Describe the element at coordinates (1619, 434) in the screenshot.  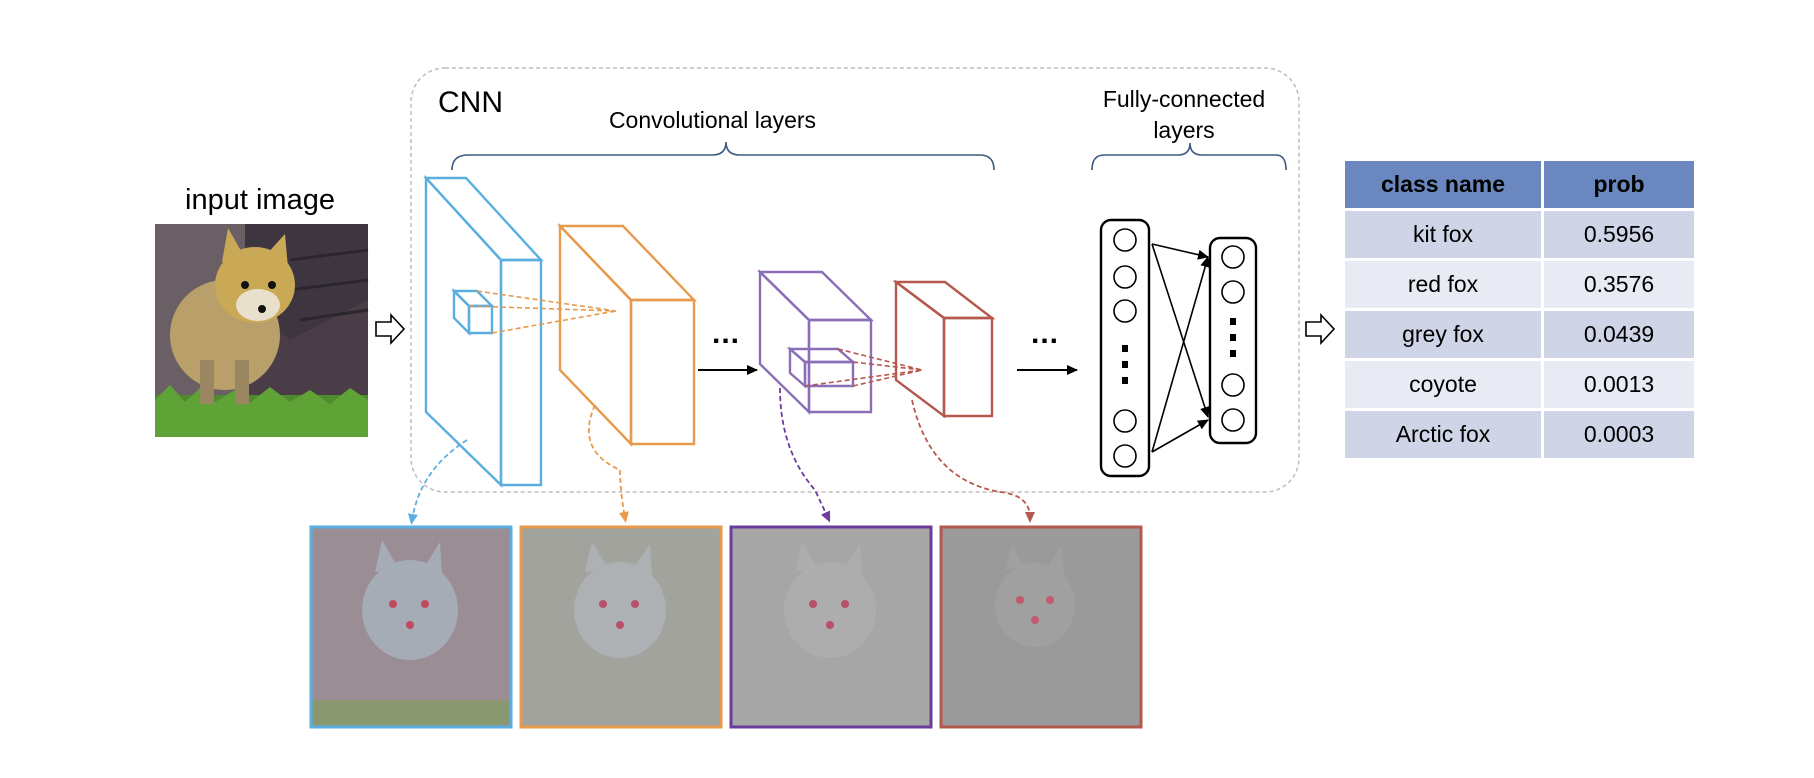
I see `prob-cell: 0.0003` at that location.